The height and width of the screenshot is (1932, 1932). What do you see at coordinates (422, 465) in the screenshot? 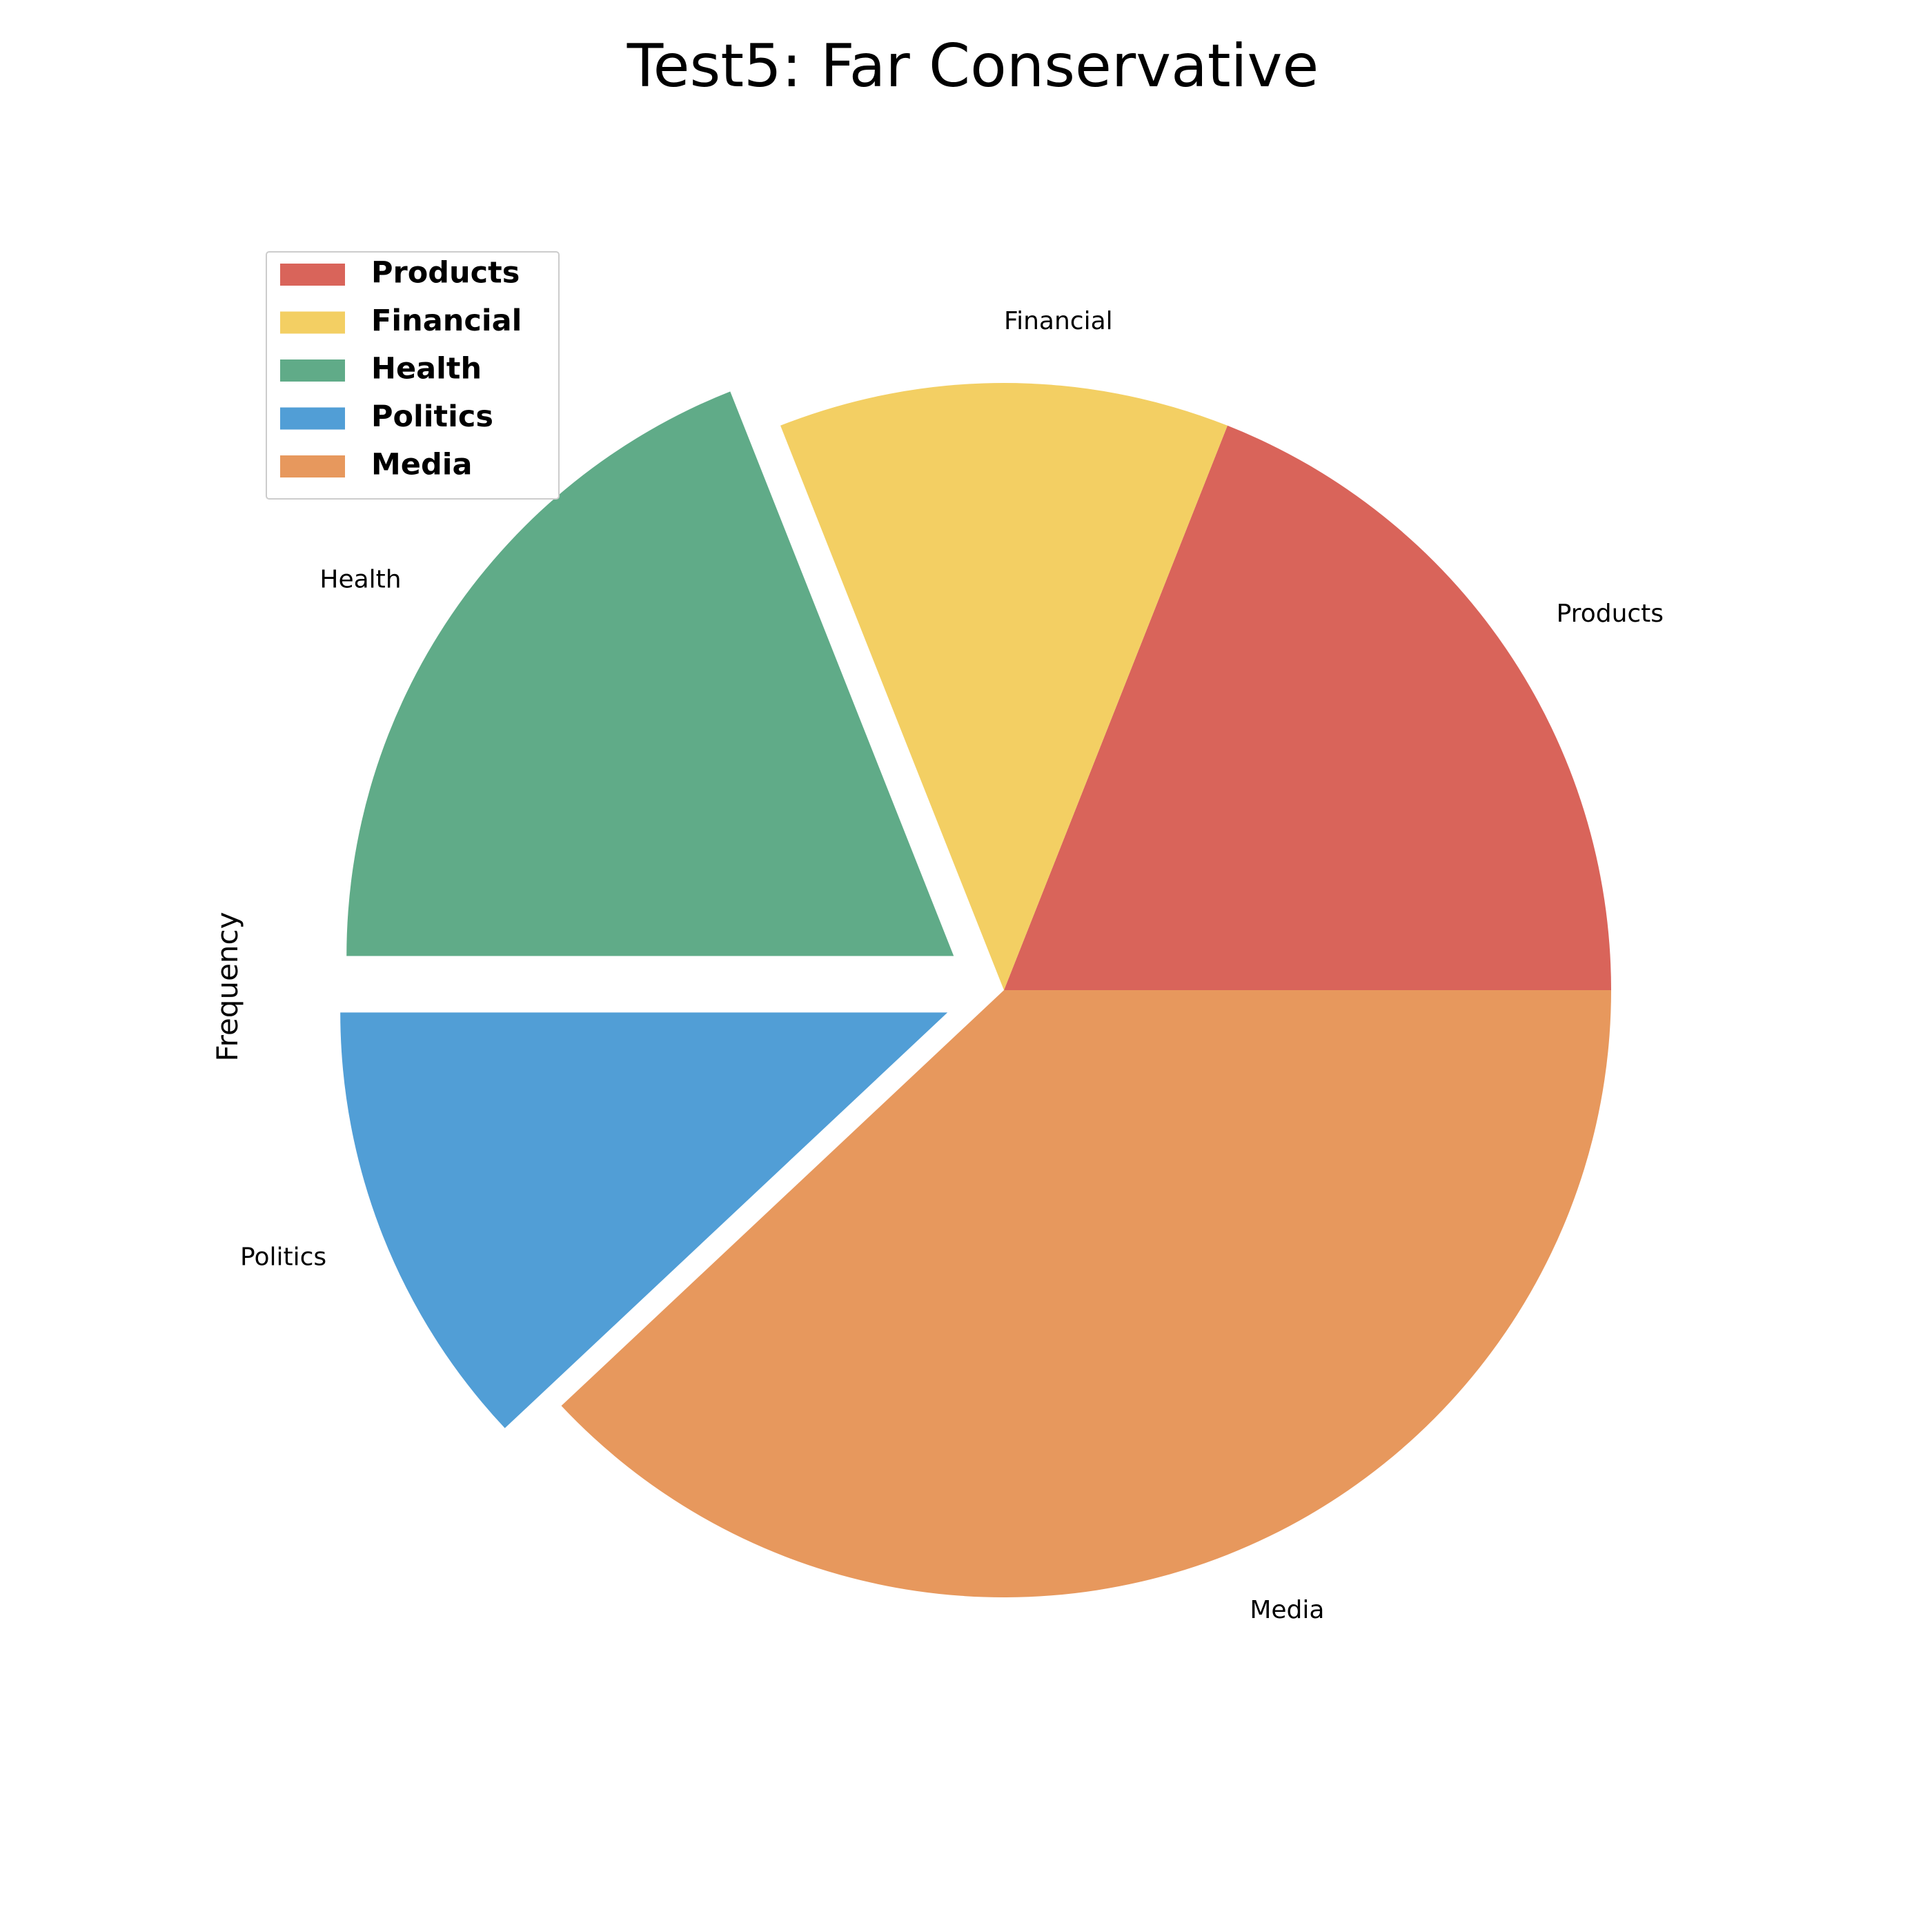
I see `legend-label-media: Media` at bounding box center [422, 465].